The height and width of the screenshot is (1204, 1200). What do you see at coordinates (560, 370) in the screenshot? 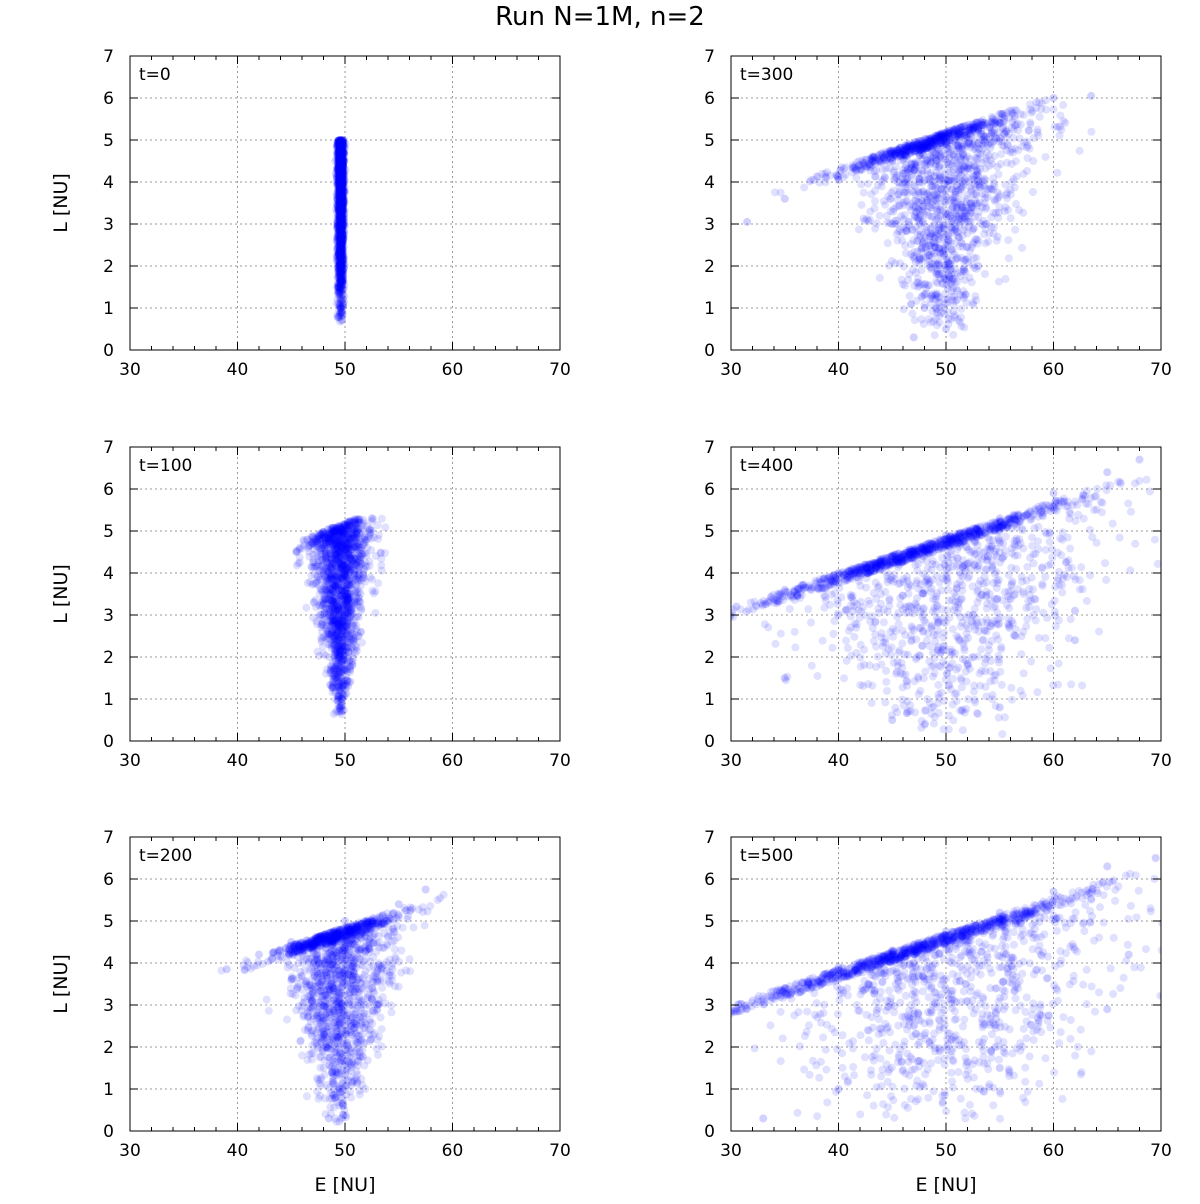
I see `x-tick-label: 70` at bounding box center [560, 370].